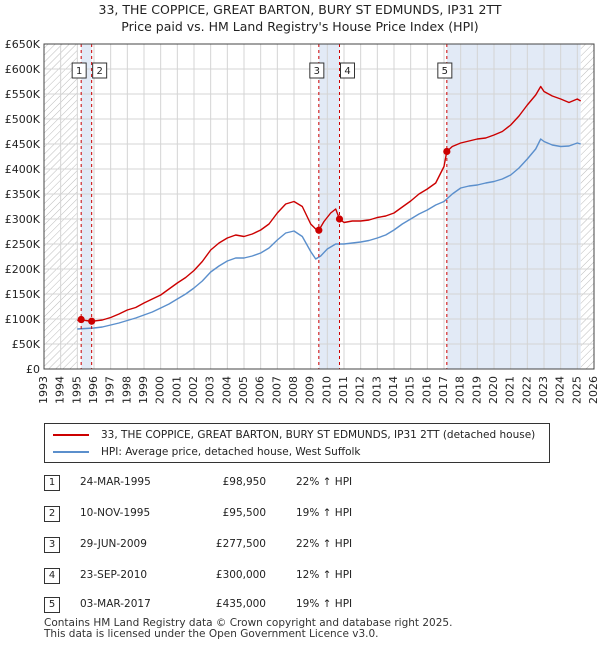 Image resolution: width=600 pixels, height=650 pixels. What do you see at coordinates (114, 575) in the screenshot?
I see `sale-date: 23-SEP-2010` at bounding box center [114, 575].